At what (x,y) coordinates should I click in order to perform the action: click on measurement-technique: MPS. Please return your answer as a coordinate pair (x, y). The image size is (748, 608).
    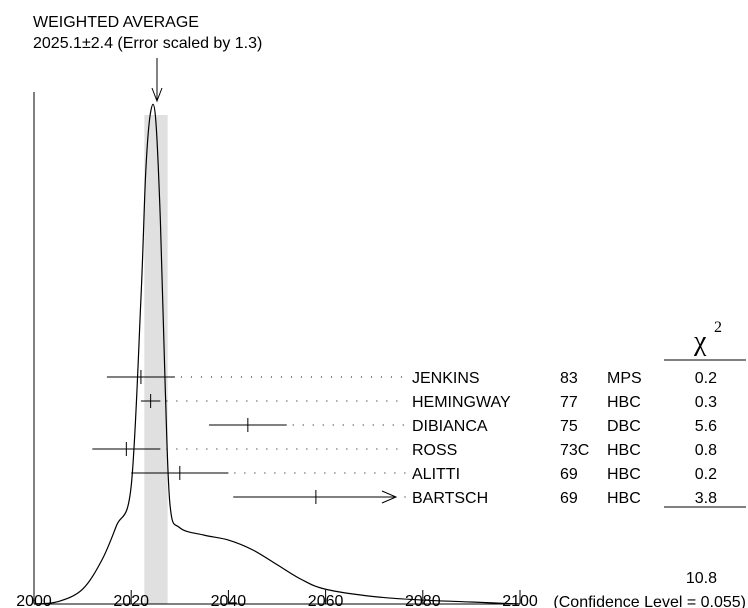
    Looking at the image, I should click on (624, 378).